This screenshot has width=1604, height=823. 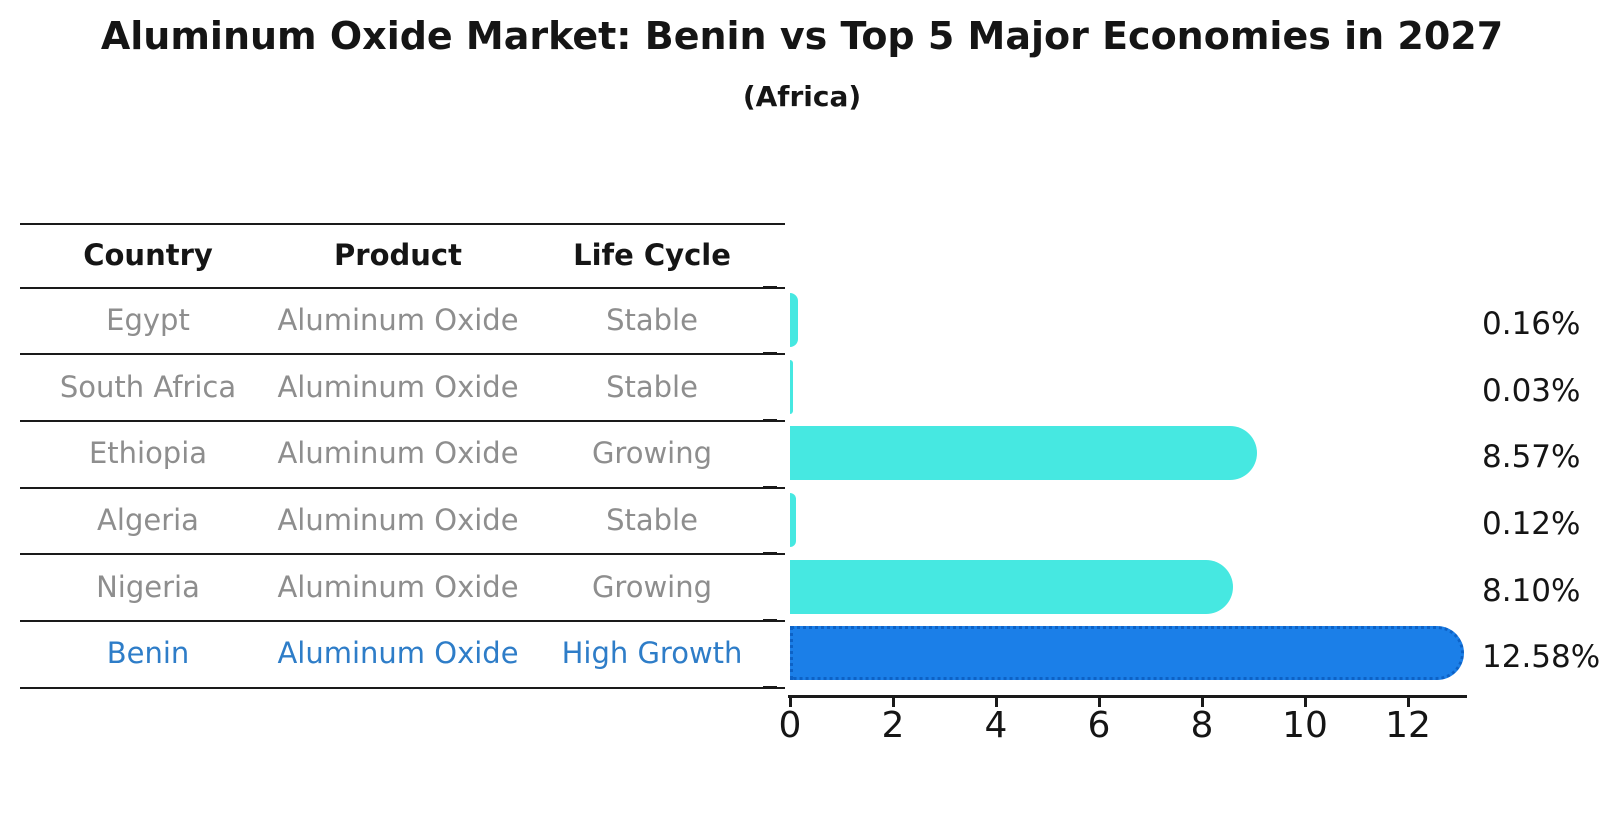 What do you see at coordinates (652, 653) in the screenshot?
I see `cell-life-cycle: High Growth` at bounding box center [652, 653].